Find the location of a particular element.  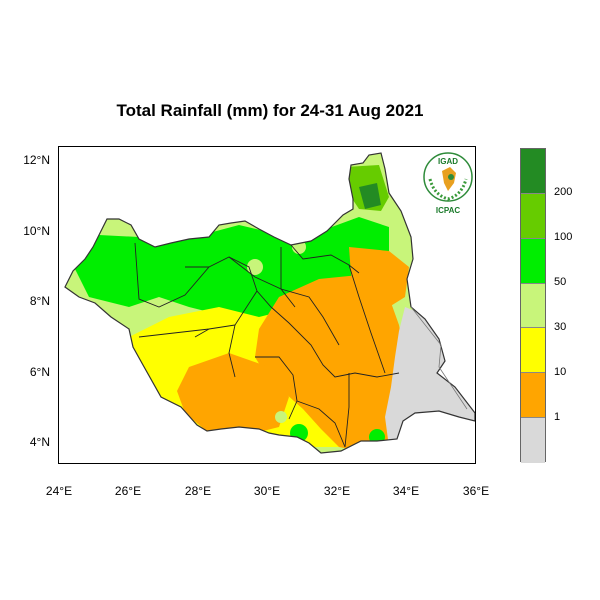

lon-tick-34e: 34°E is located at coordinates (406, 491).